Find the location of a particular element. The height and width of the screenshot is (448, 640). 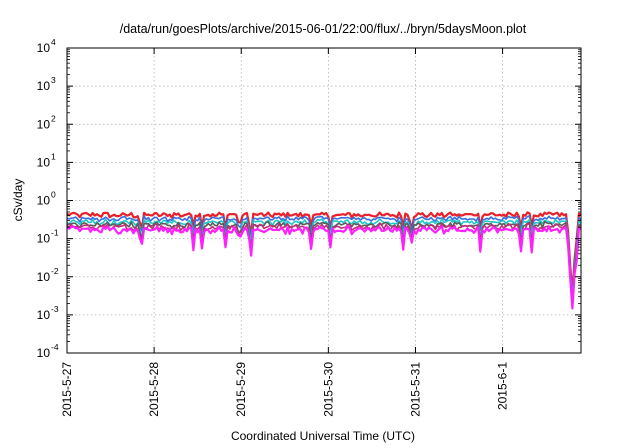

x-tick-label: 2015-5-28 is located at coordinates (154, 389).